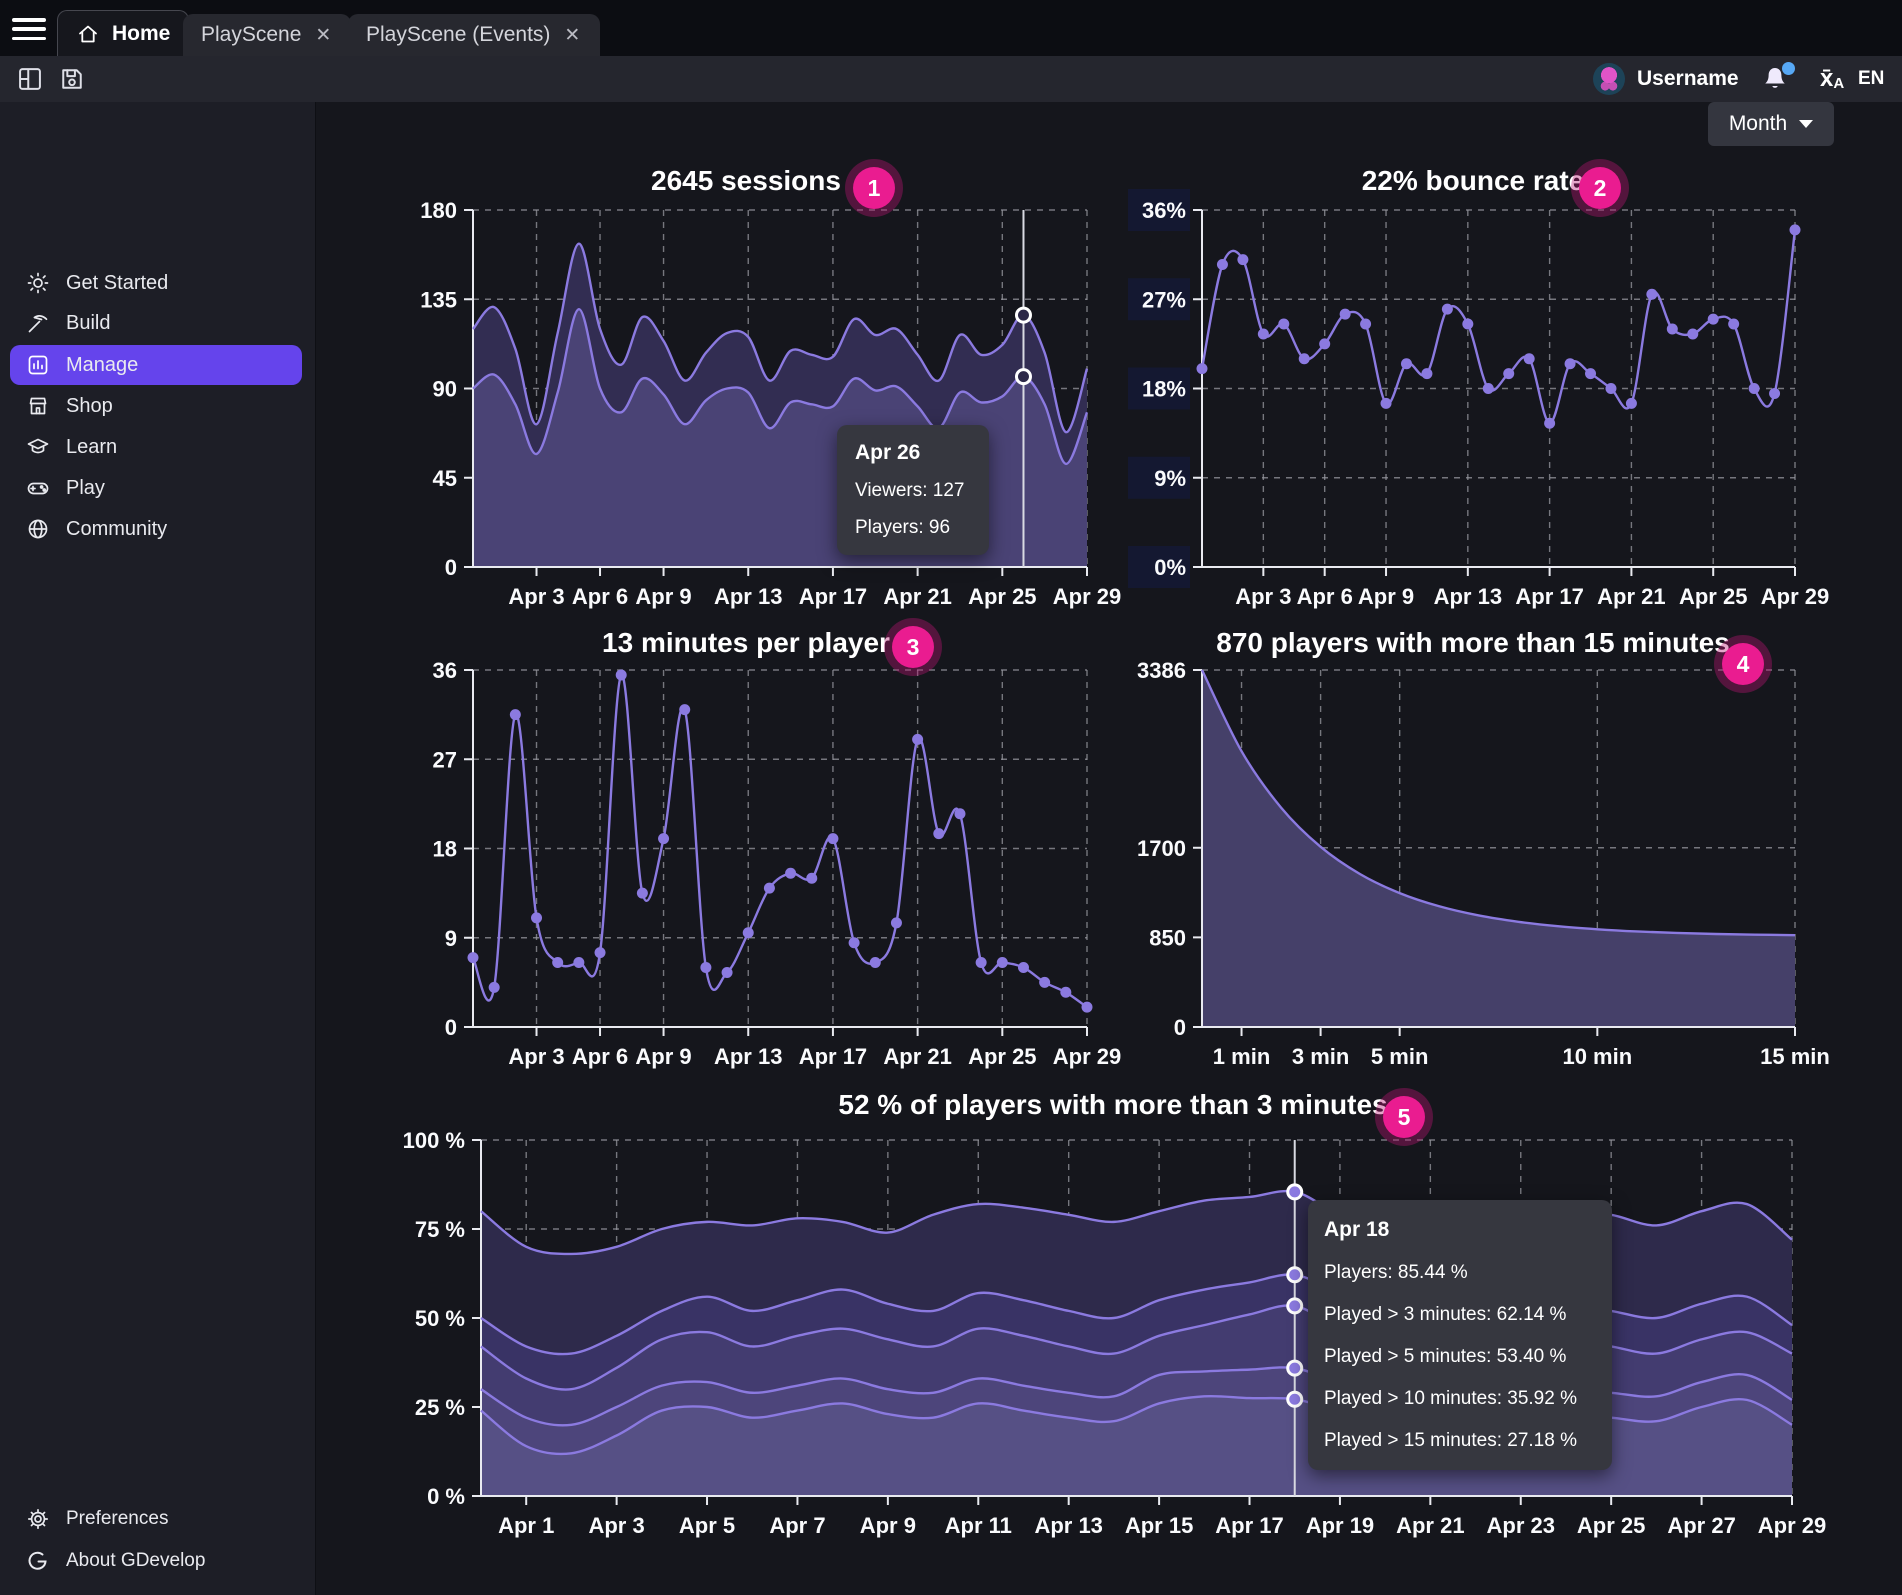 The width and height of the screenshot is (1902, 1595). What do you see at coordinates (38, 283) in the screenshot?
I see `sun-icon` at bounding box center [38, 283].